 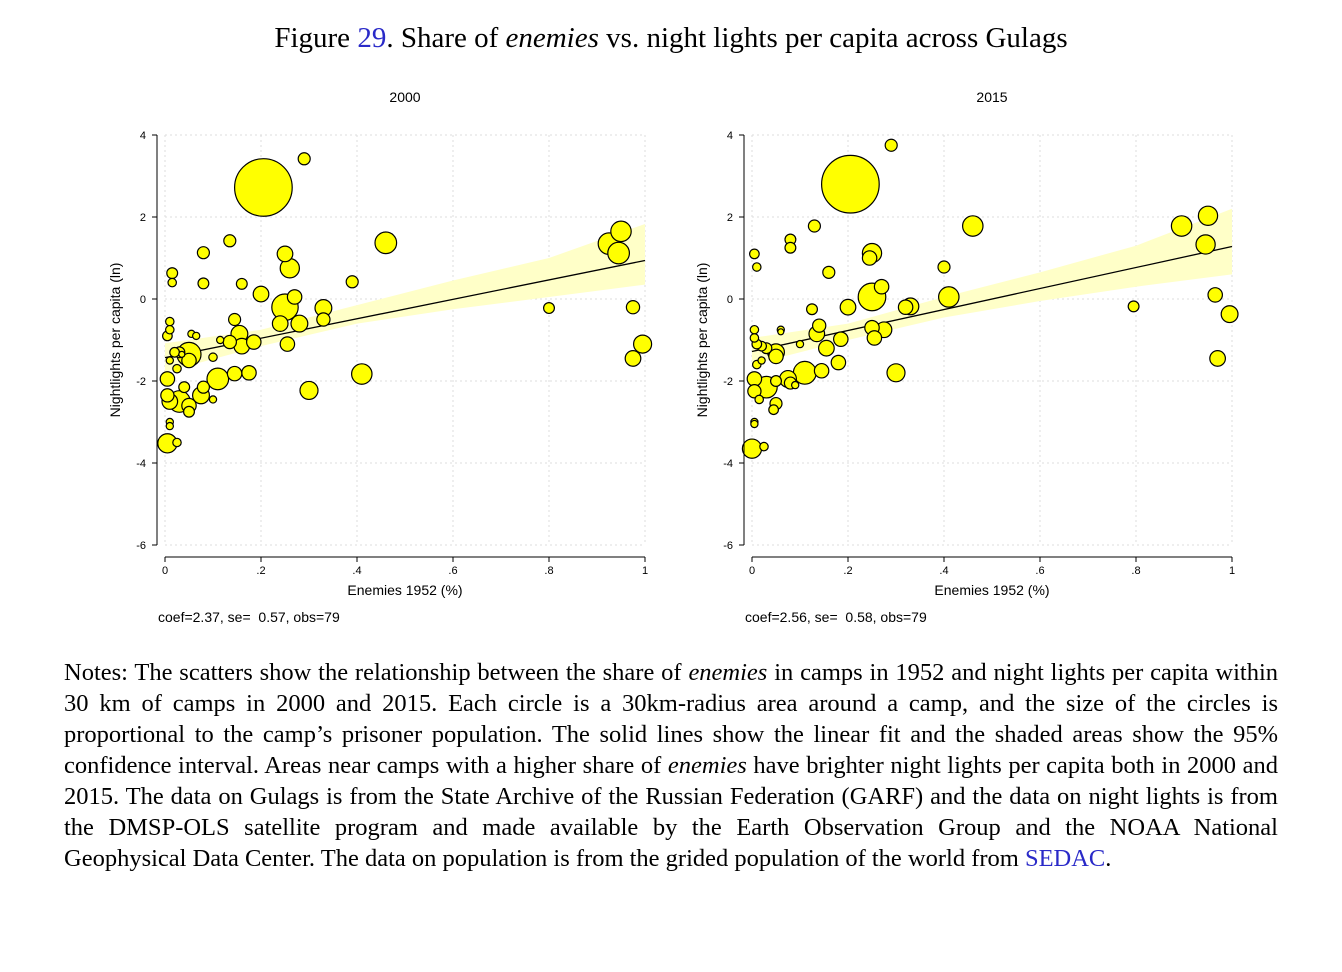 What do you see at coordinates (260, 571) in the screenshot?
I see `x-tick-label: .2` at bounding box center [260, 571].